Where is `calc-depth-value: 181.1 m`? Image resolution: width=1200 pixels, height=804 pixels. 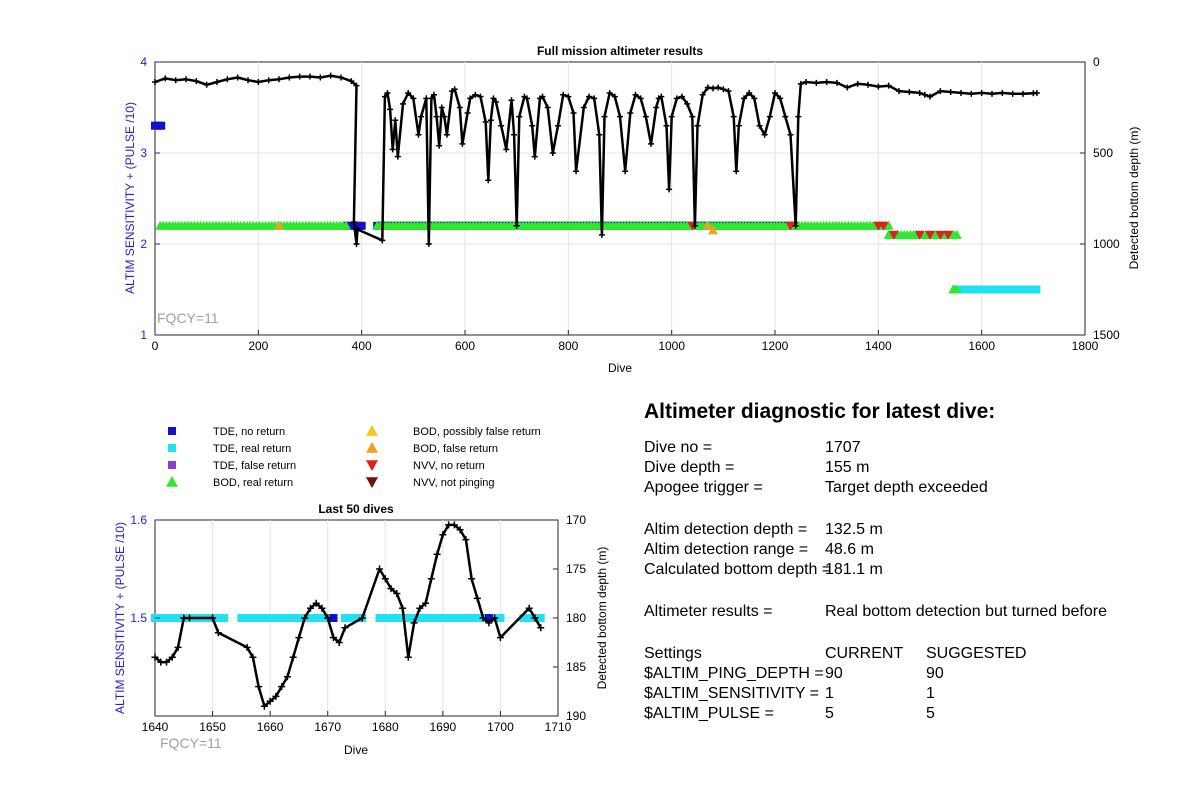 calc-depth-value: 181.1 m is located at coordinates (854, 569).